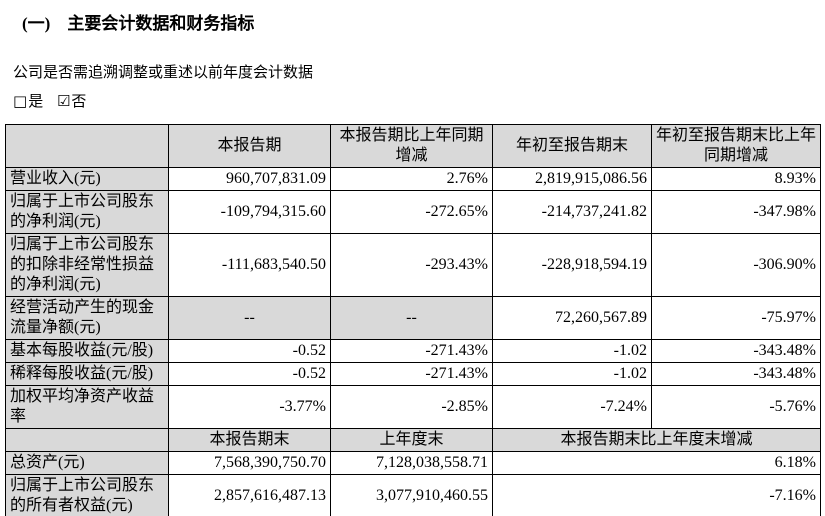 The width and height of the screenshot is (825, 516). I want to click on cell-change: -7.16%, so click(656, 495).